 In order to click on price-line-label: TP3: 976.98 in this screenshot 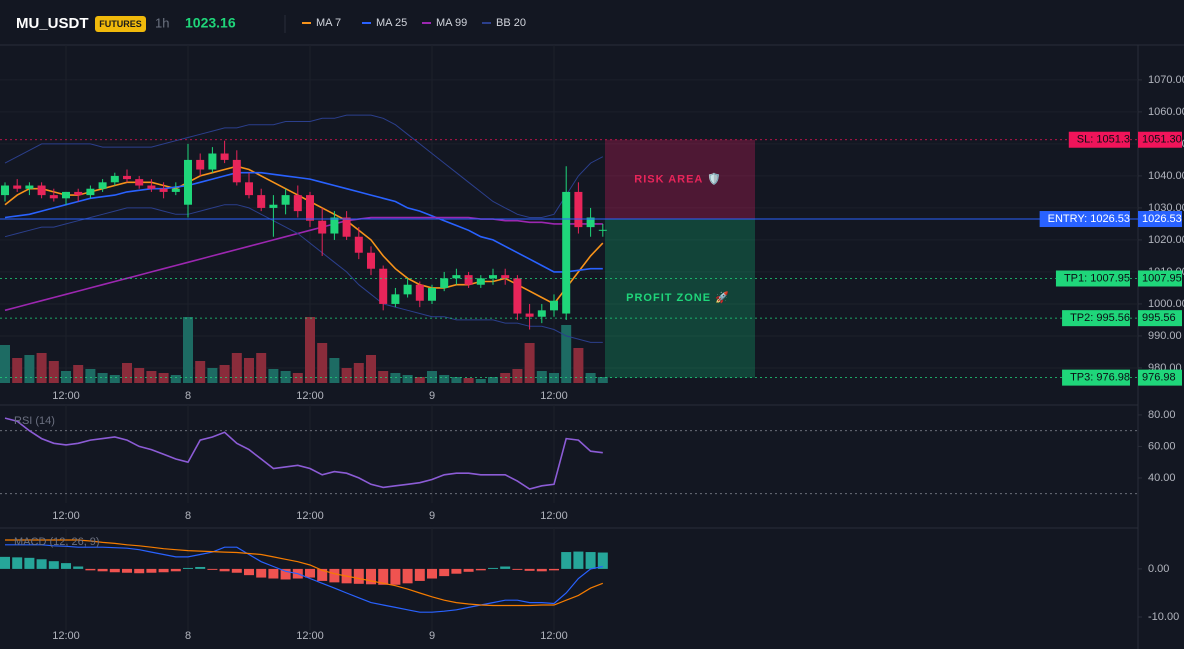, I will do `click(1100, 378)`.